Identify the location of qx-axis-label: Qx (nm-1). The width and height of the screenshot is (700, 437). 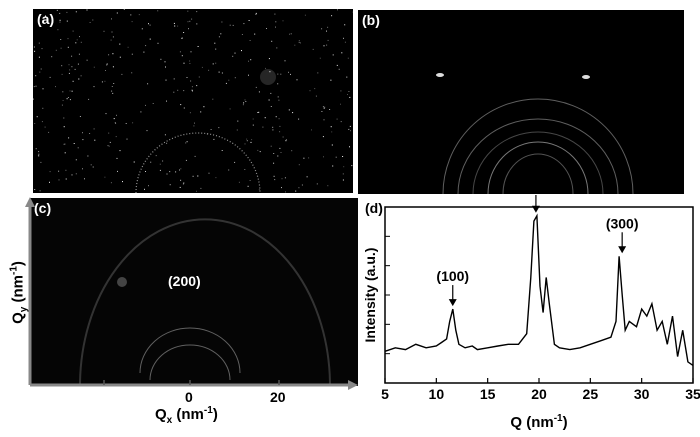
(186, 415).